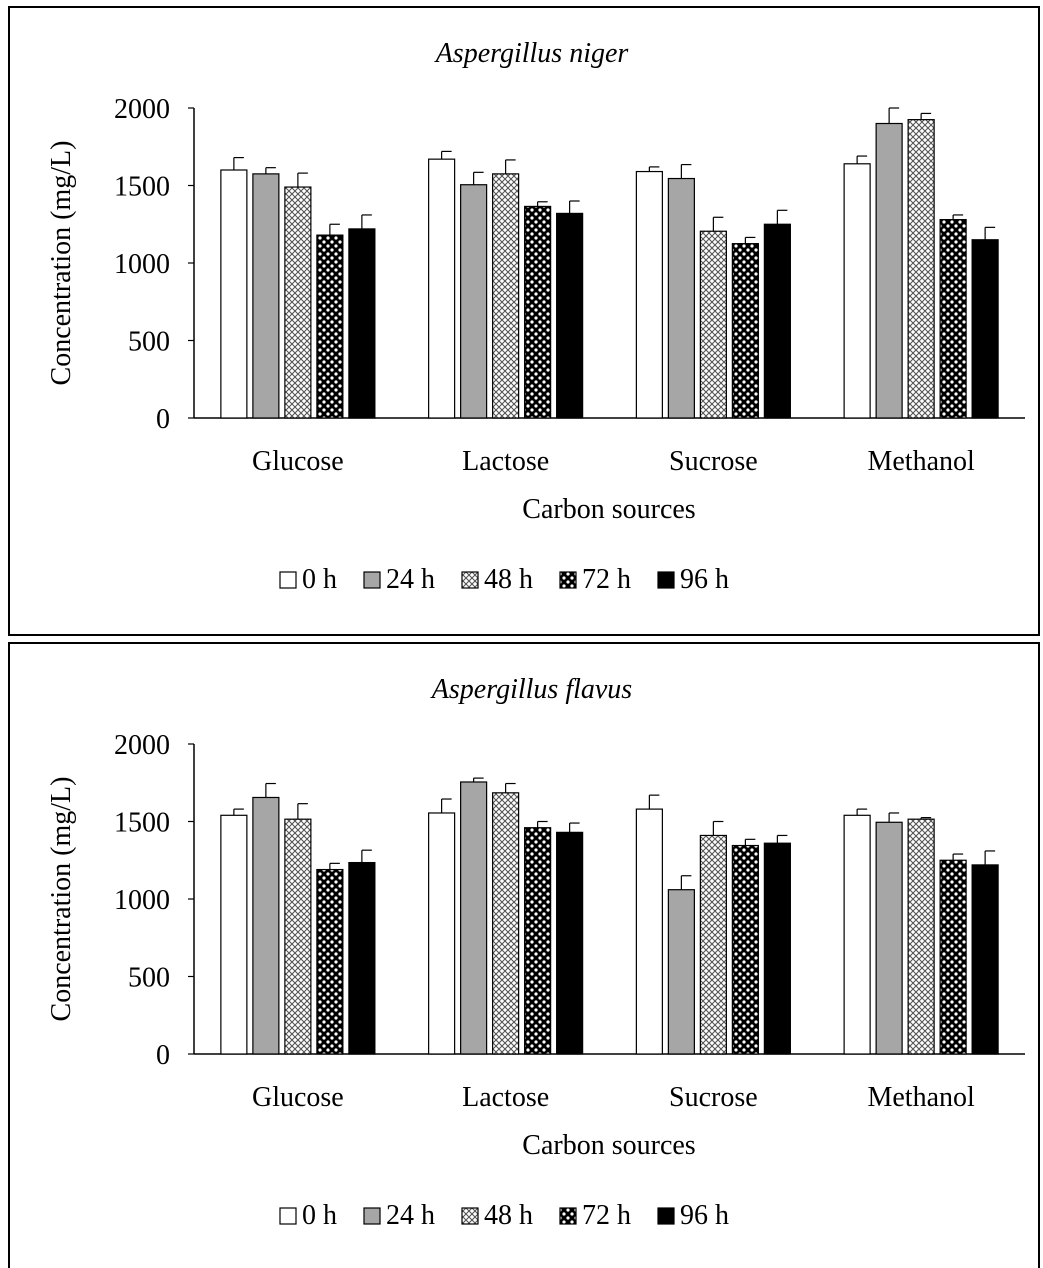 The width and height of the screenshot is (1043, 1268). Describe the element at coordinates (531, 689) in the screenshot. I see `chart-title: Aspergillus flavus` at that location.